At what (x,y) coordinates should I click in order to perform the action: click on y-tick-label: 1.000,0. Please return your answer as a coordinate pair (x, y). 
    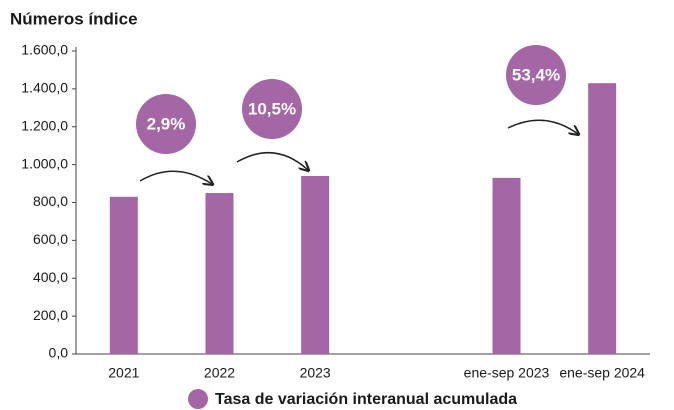
    Looking at the image, I should click on (44, 163).